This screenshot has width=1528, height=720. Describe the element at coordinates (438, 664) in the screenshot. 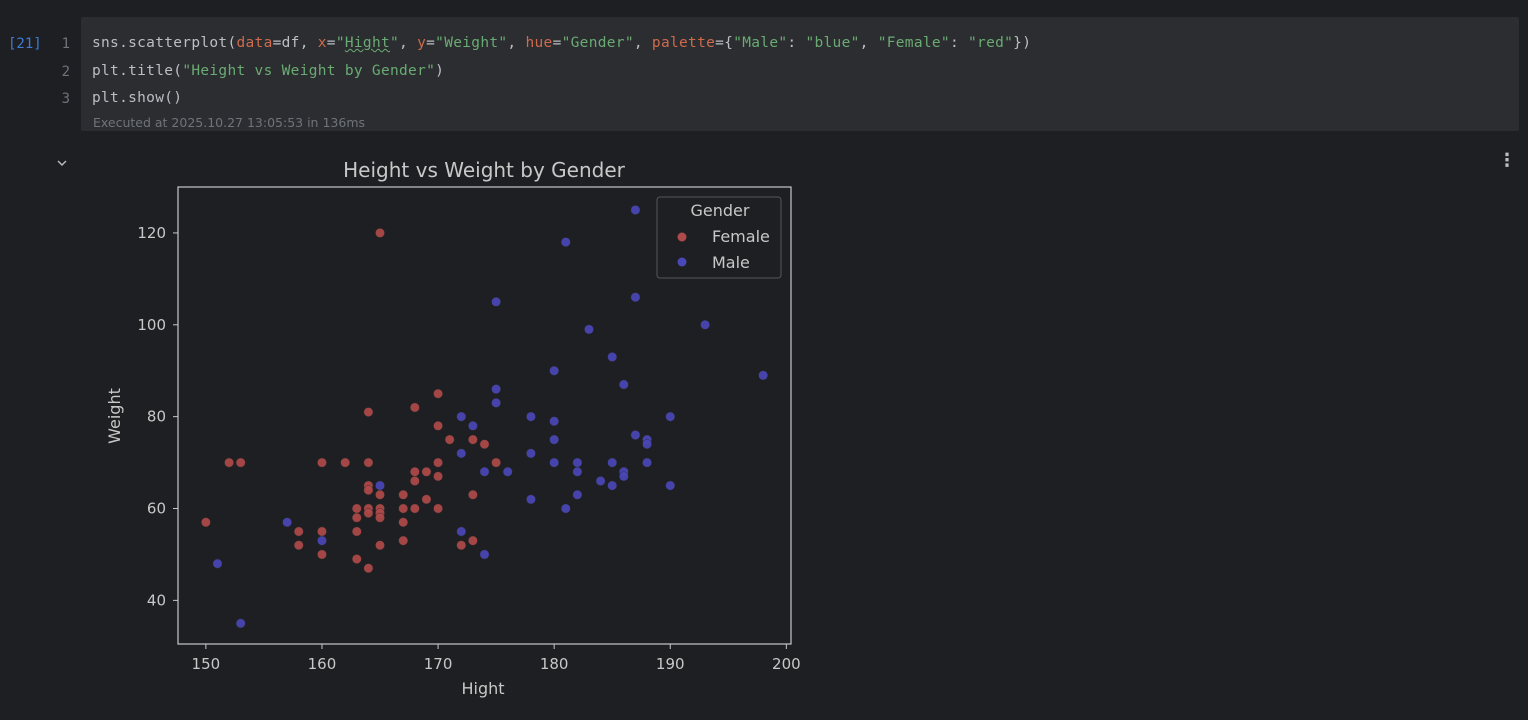

I see `x-tick-label: 170` at that location.